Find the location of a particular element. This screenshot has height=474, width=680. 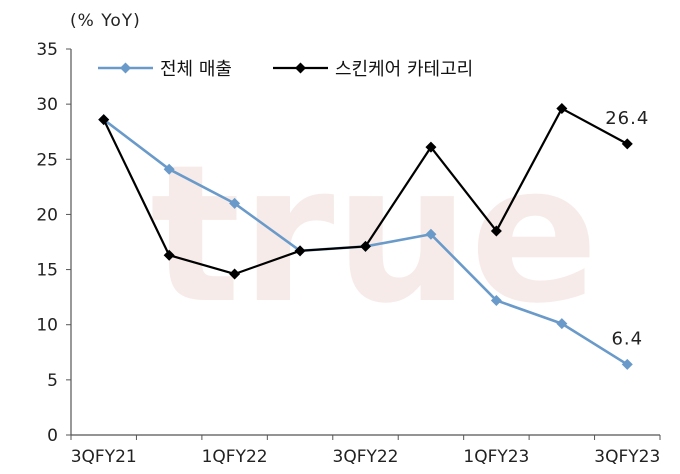

x-tick-label: 3QFY21 is located at coordinates (104, 457).